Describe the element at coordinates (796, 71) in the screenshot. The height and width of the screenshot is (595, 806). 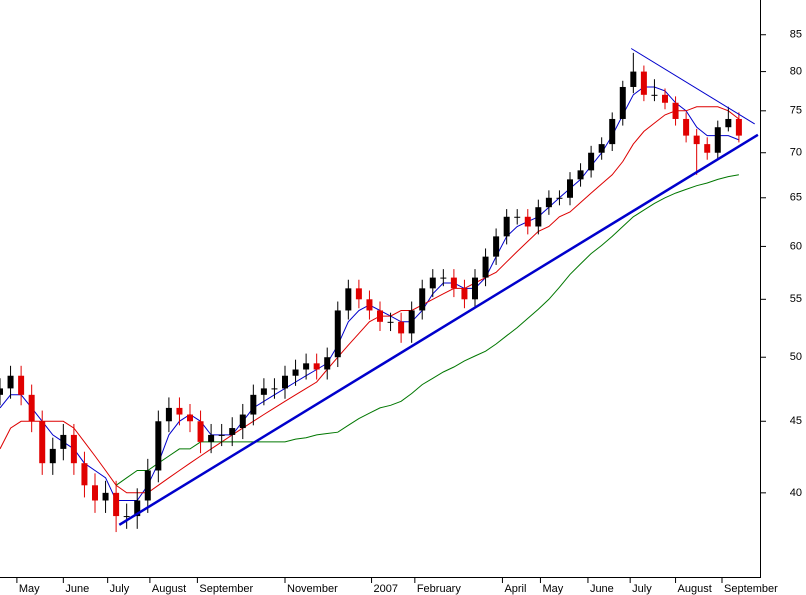
I see `y-tick-label: 80` at that location.